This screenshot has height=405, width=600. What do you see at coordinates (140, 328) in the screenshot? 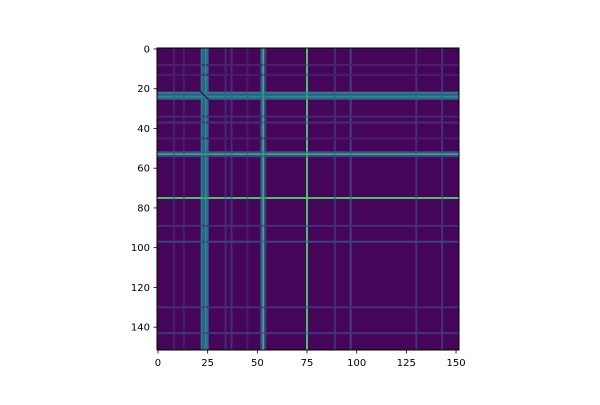
I see `y-tick-label: 140` at bounding box center [140, 328].